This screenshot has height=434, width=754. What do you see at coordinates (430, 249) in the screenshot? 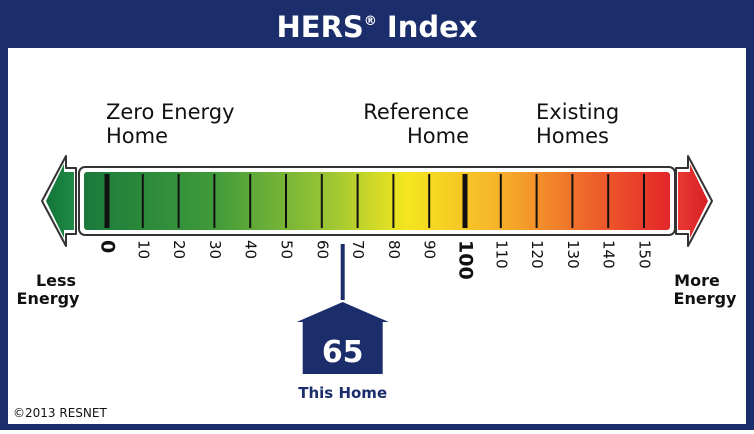
I see `scale-tick-label-90: 90` at bounding box center [430, 249].